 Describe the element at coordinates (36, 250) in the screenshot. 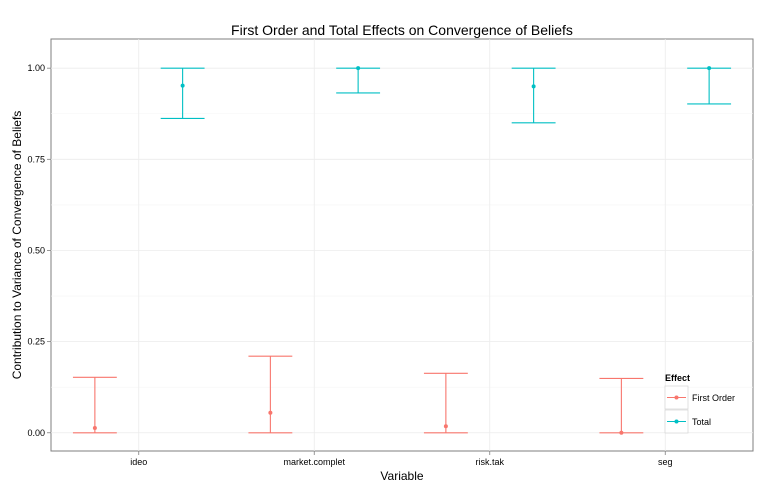

I see `y-tick-label: 0.50` at that location.